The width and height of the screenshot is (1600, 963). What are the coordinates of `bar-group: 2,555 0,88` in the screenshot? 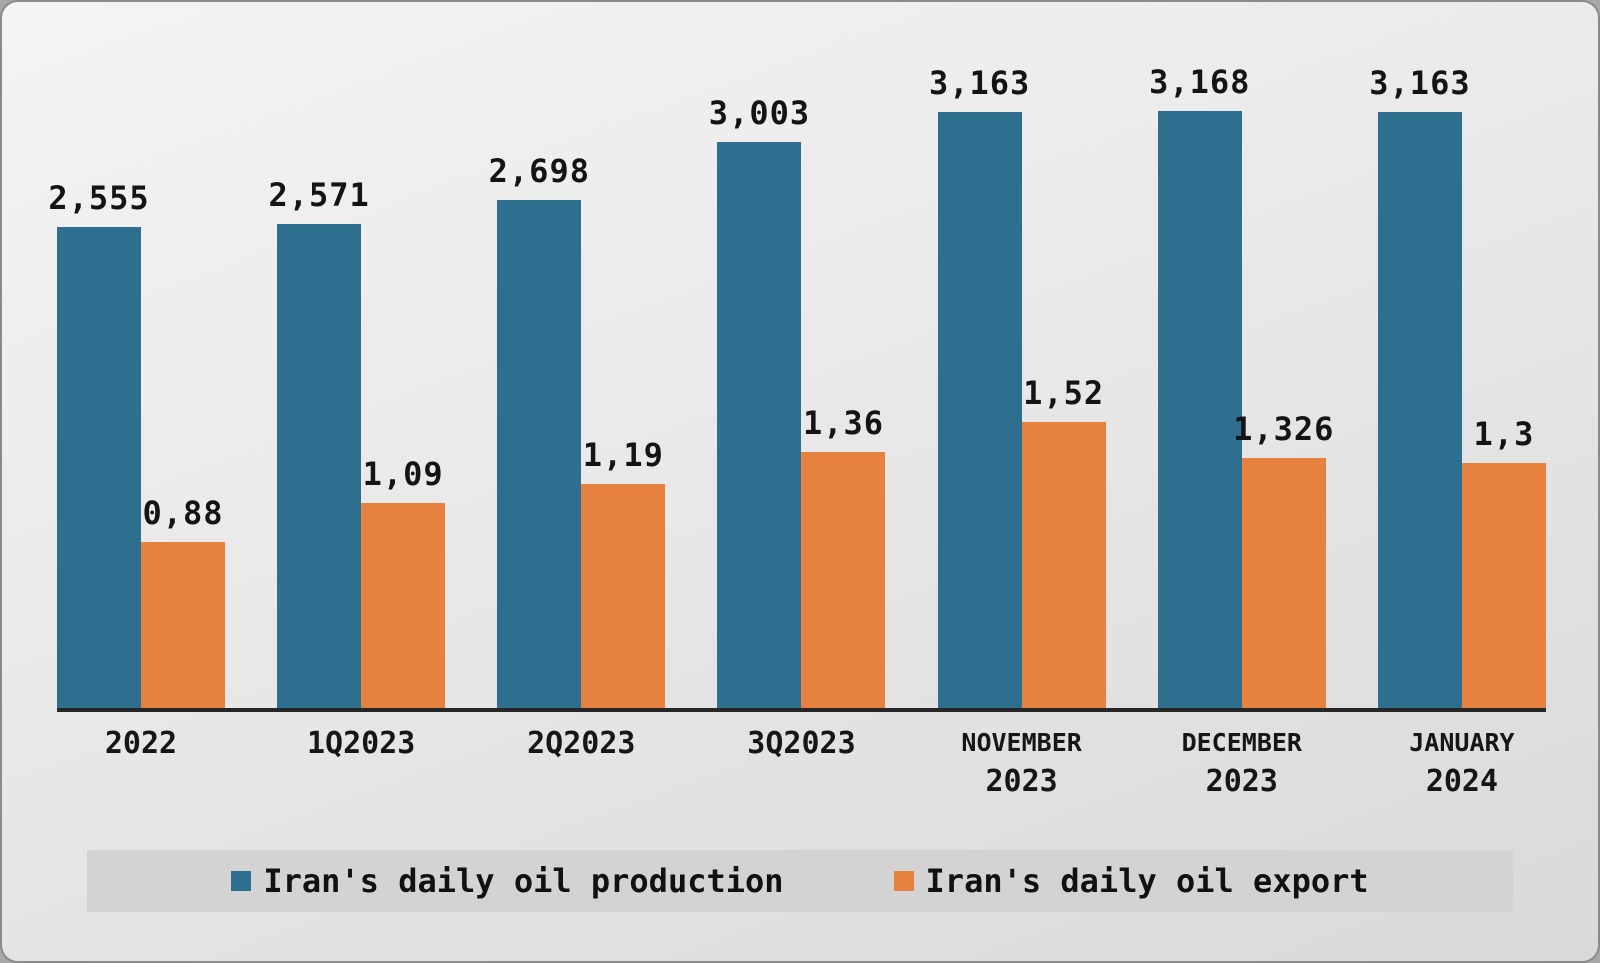 It's located at (136, 369).